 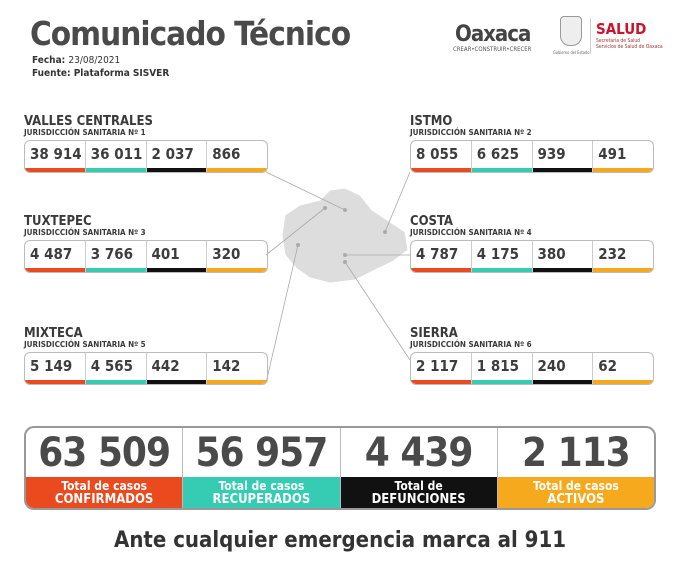 What do you see at coordinates (58, 221) in the screenshot?
I see `region-name: TUXTEPEC` at bounding box center [58, 221].